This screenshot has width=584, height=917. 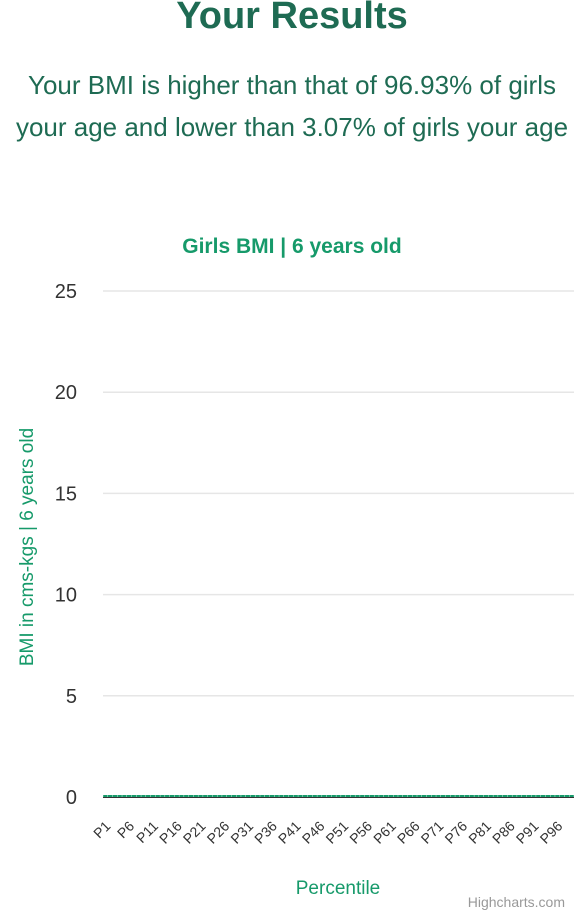 I want to click on bar-p71, so click(x=438, y=796).